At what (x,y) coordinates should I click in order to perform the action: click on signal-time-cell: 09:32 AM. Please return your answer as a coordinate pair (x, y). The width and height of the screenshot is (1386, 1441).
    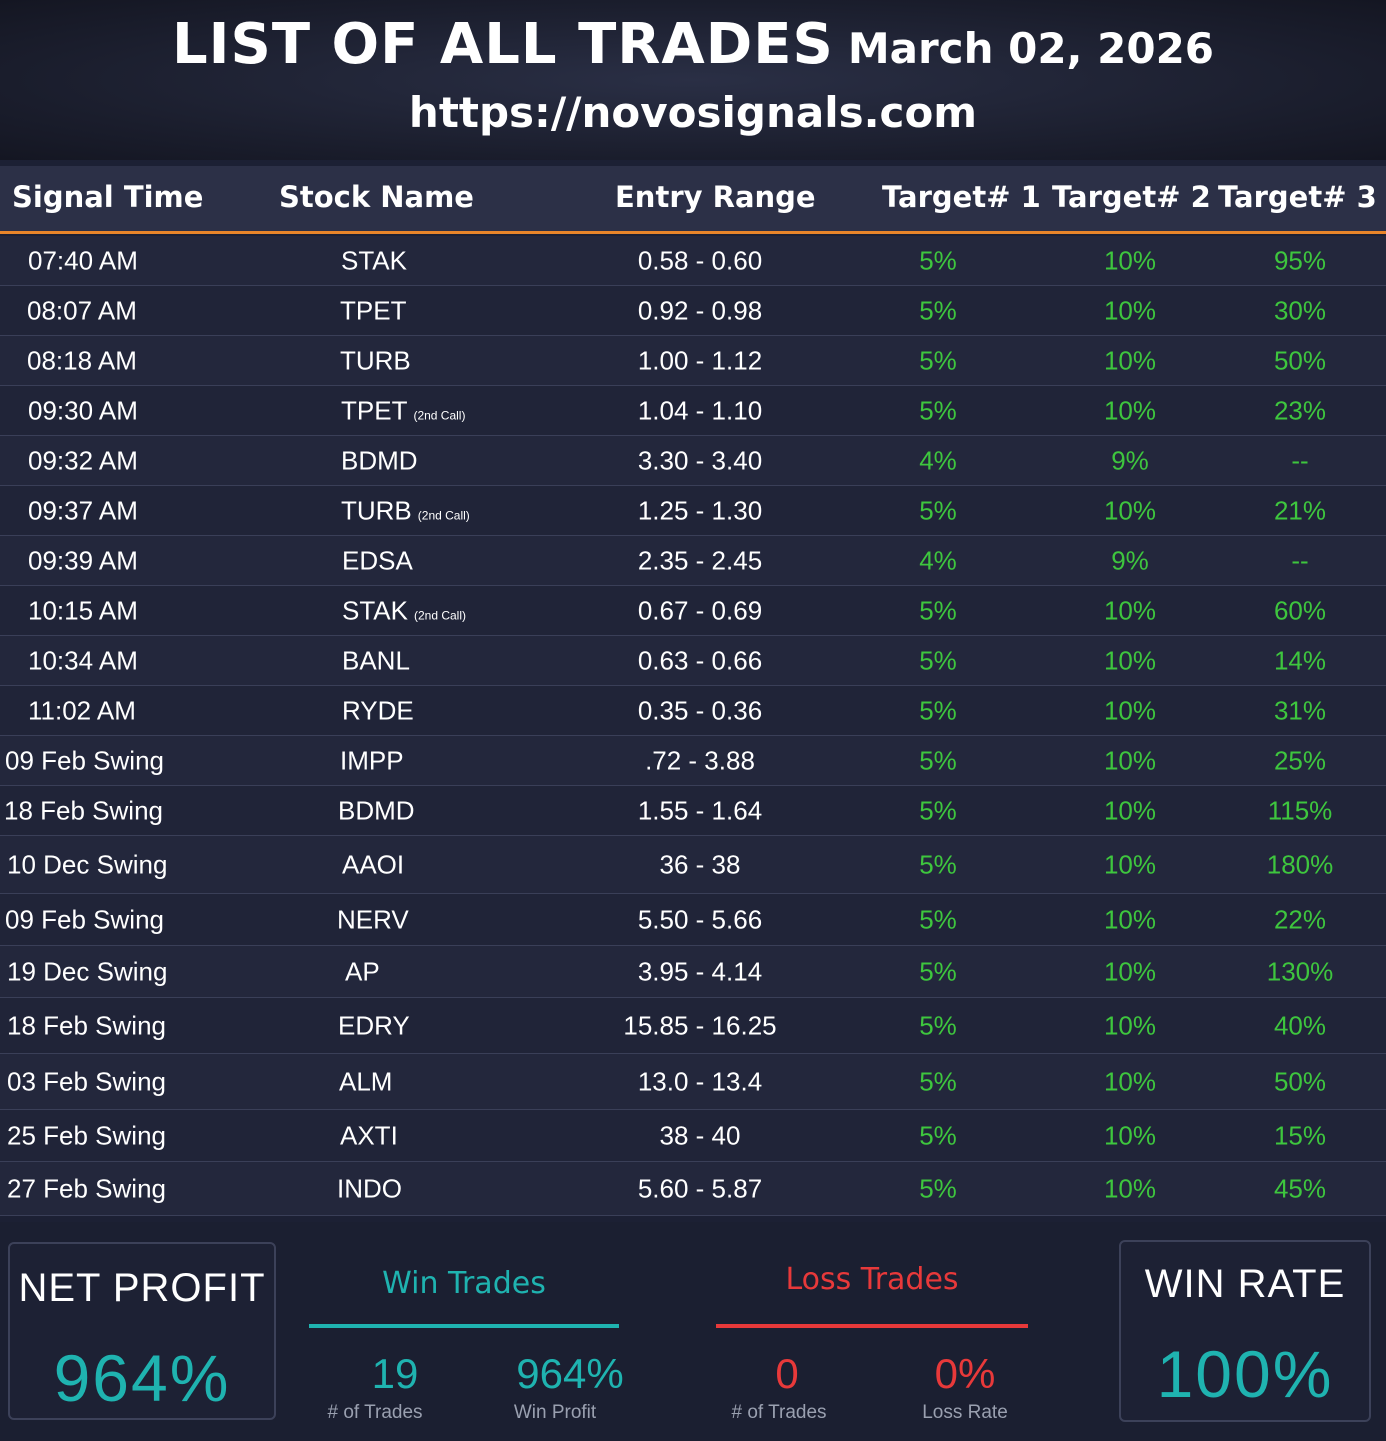
    Looking at the image, I should click on (83, 460).